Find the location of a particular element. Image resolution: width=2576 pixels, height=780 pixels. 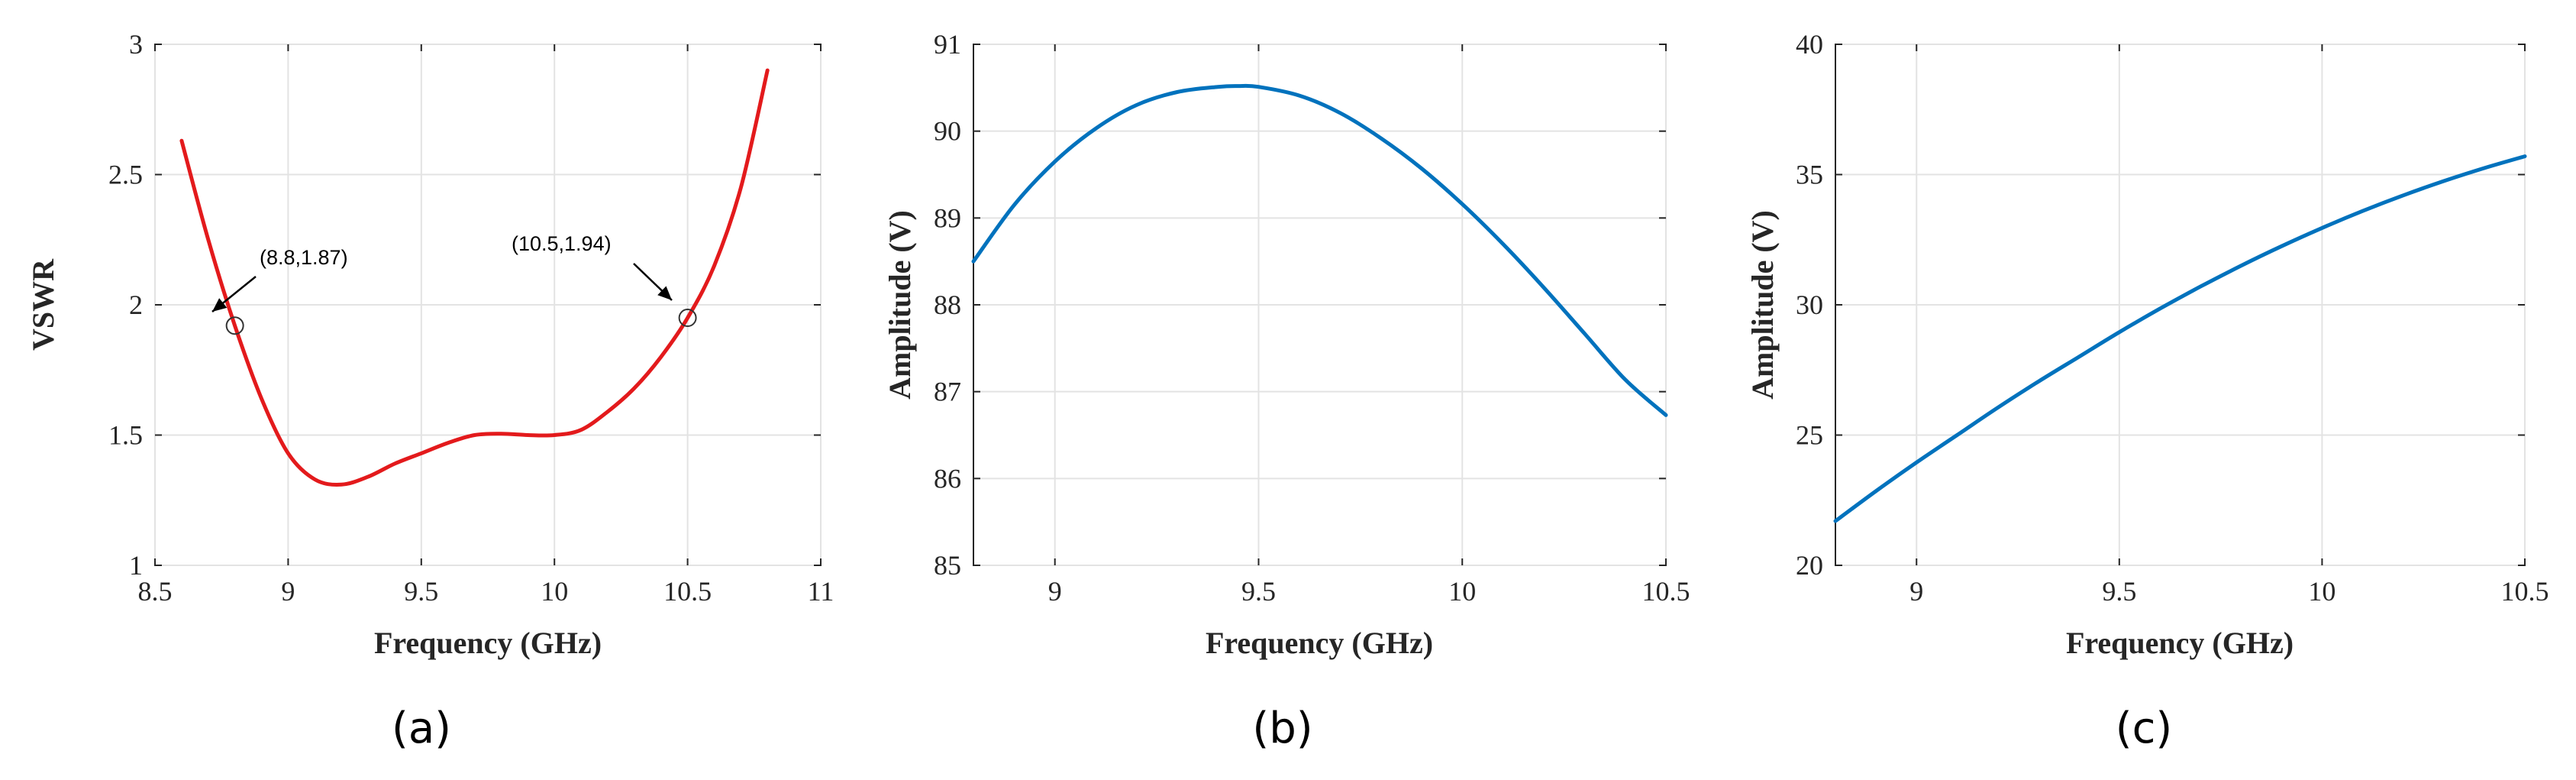

series-line-b is located at coordinates (1319, 250).